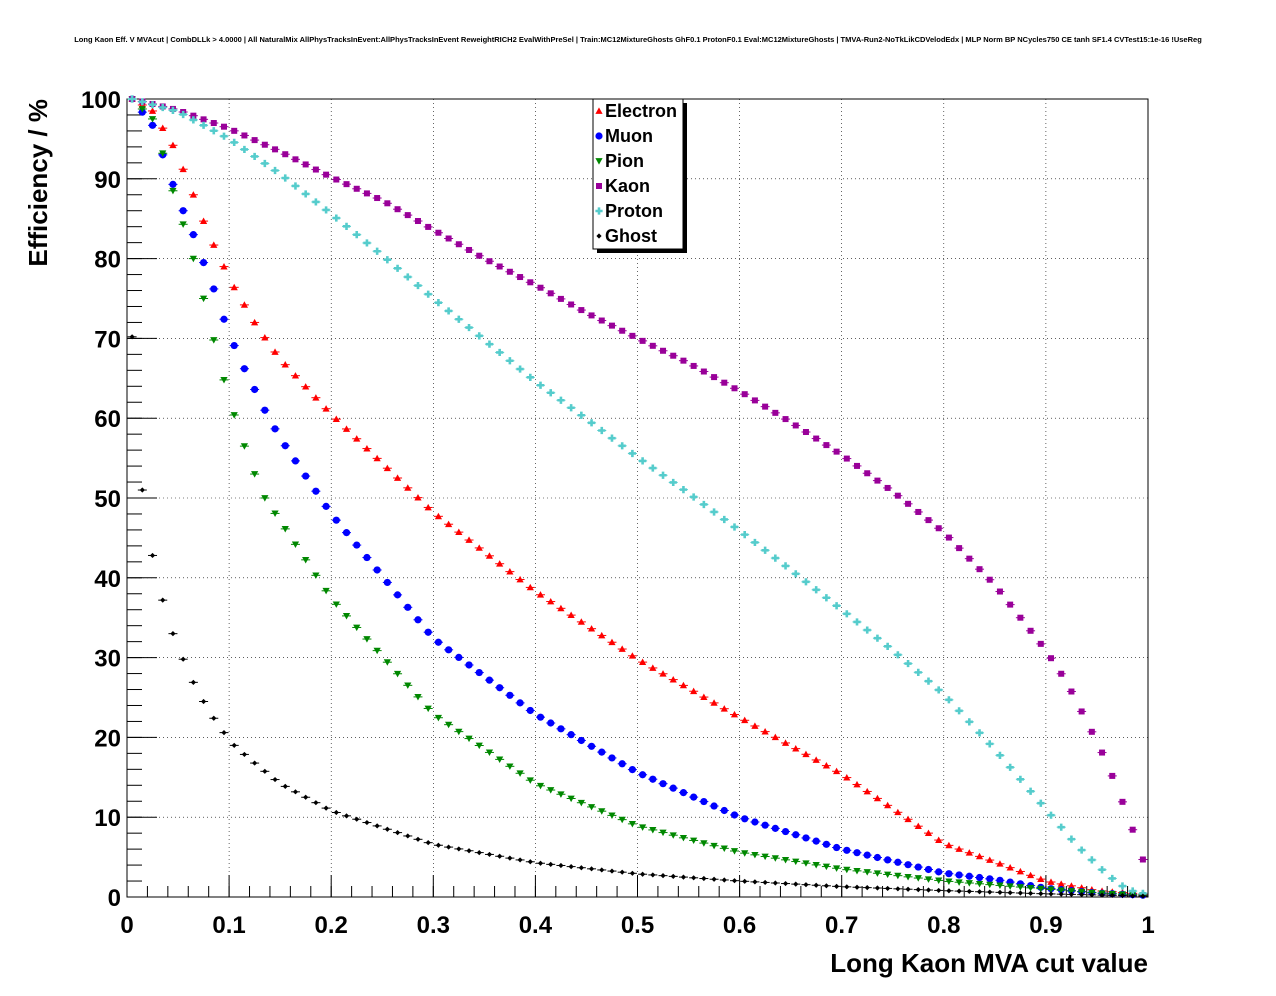 The height and width of the screenshot is (996, 1276). Describe the element at coordinates (107, 419) in the screenshot. I see `y-tick-label: 60` at that location.